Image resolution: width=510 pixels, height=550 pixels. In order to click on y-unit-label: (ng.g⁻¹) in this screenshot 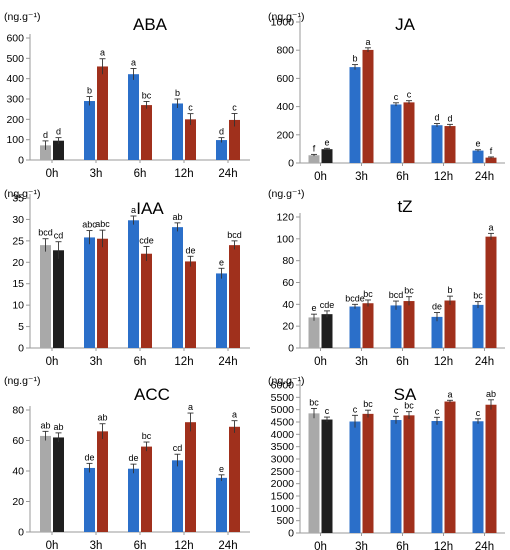, I will do `click(286, 17)`.